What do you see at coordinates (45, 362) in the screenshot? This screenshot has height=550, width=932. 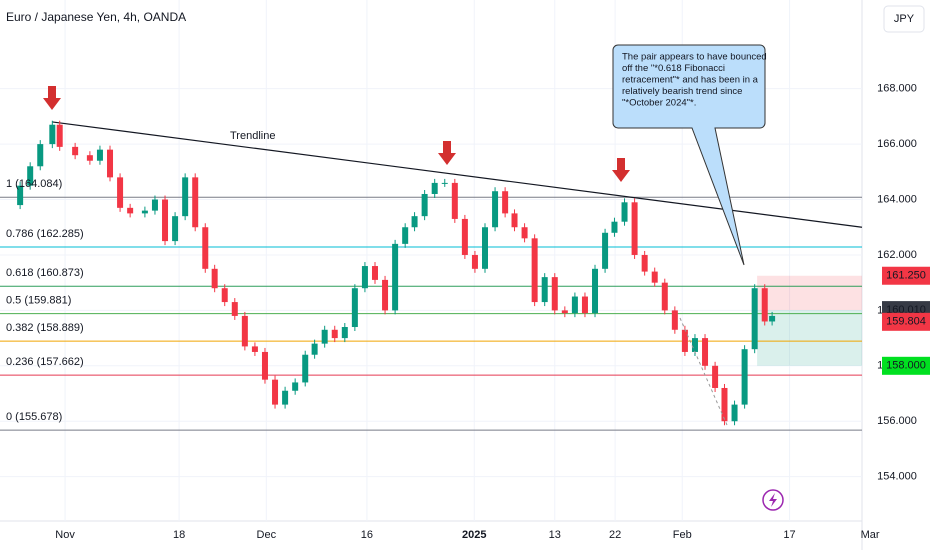 I see `fib-label: 0.236 (157.662)` at bounding box center [45, 362].